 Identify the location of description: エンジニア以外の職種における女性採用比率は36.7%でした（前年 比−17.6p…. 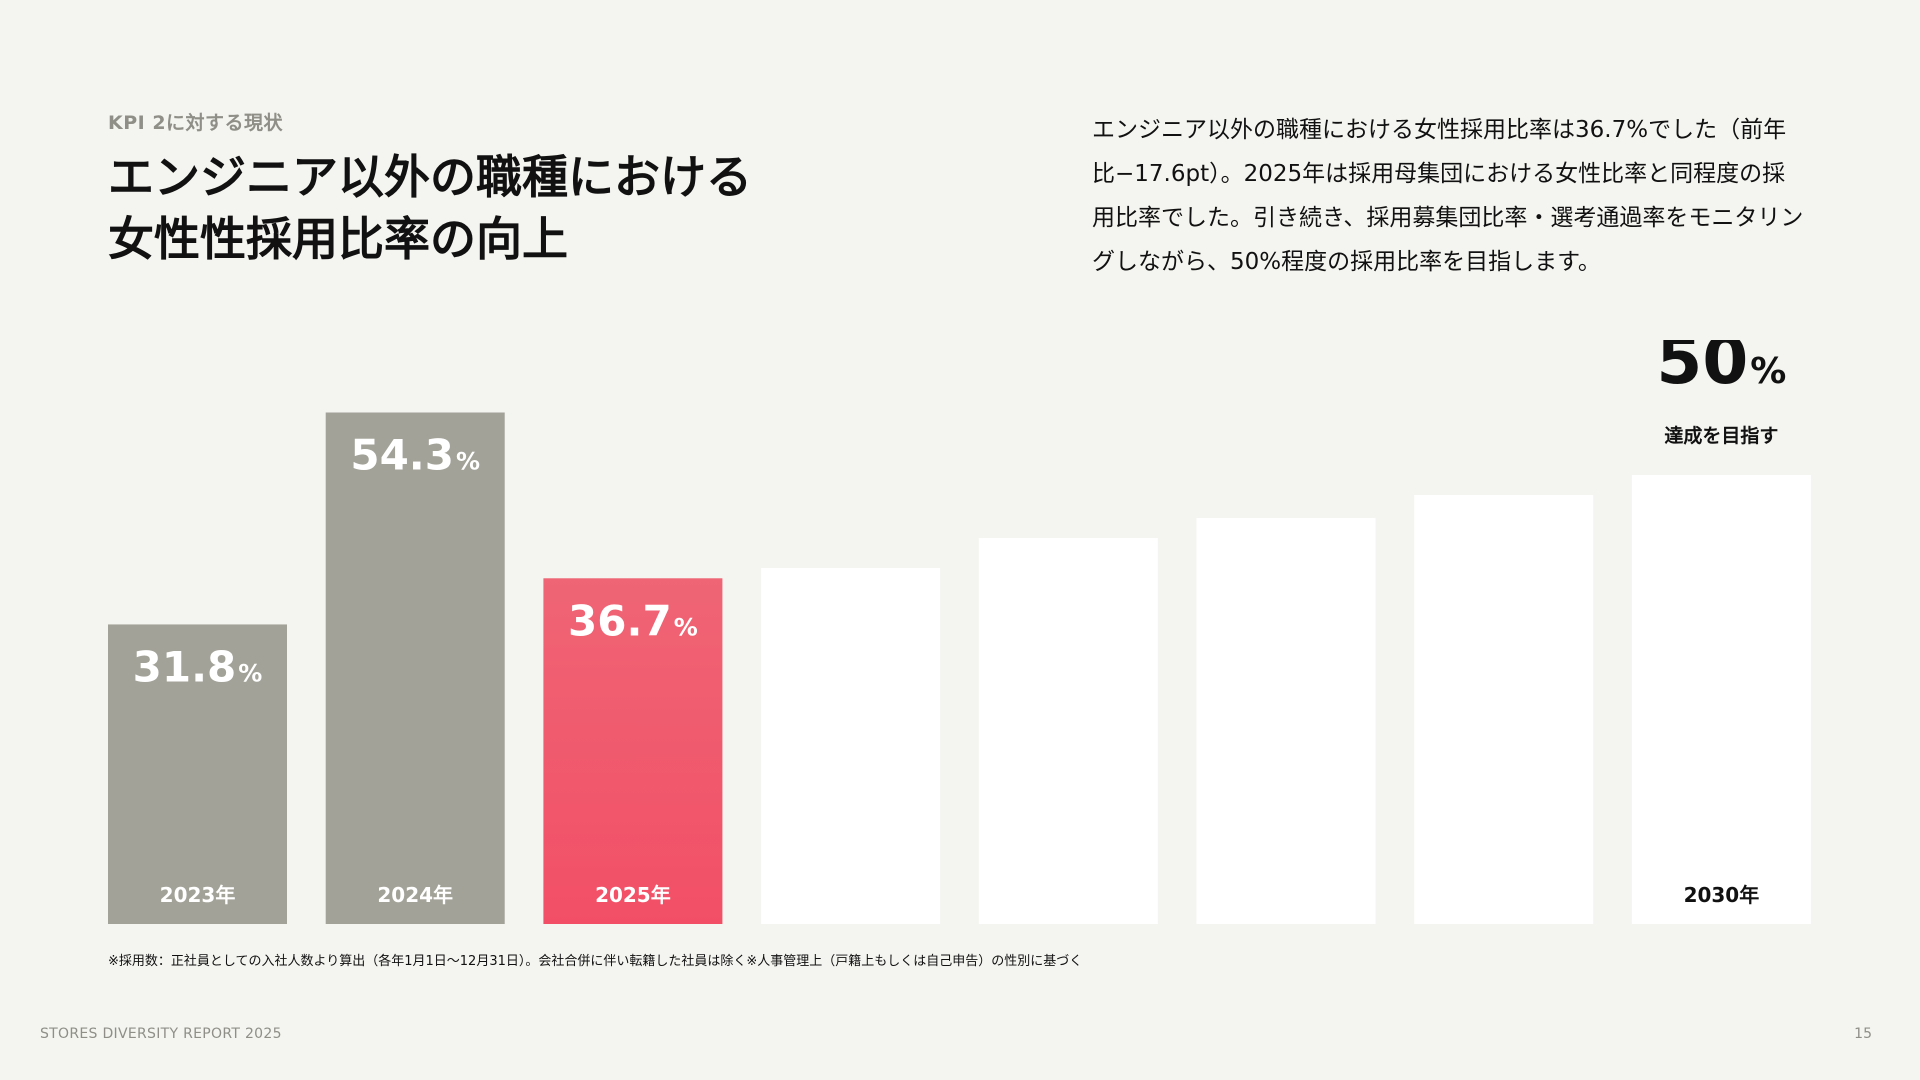
(1457, 196).